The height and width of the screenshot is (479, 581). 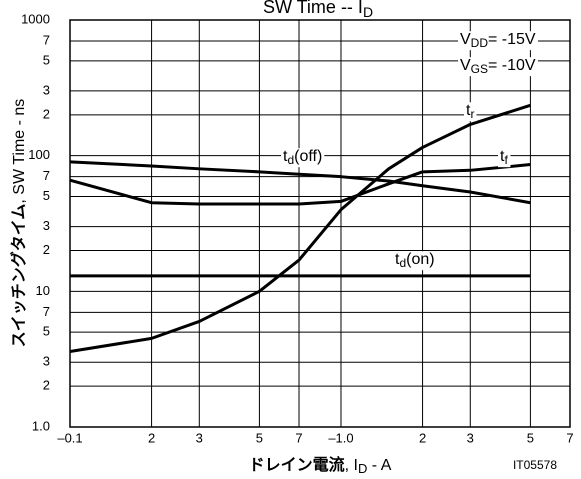 I want to click on series-label: td(on), so click(x=415, y=260).